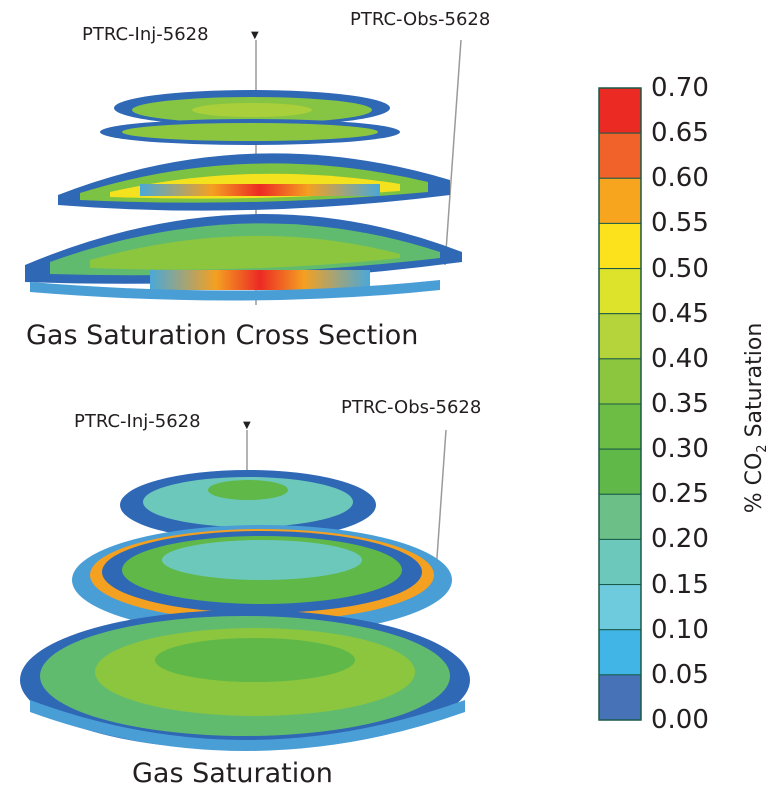  Describe the element at coordinates (680, 449) in the screenshot. I see `color-scale-tick-label: 0.30` at that location.